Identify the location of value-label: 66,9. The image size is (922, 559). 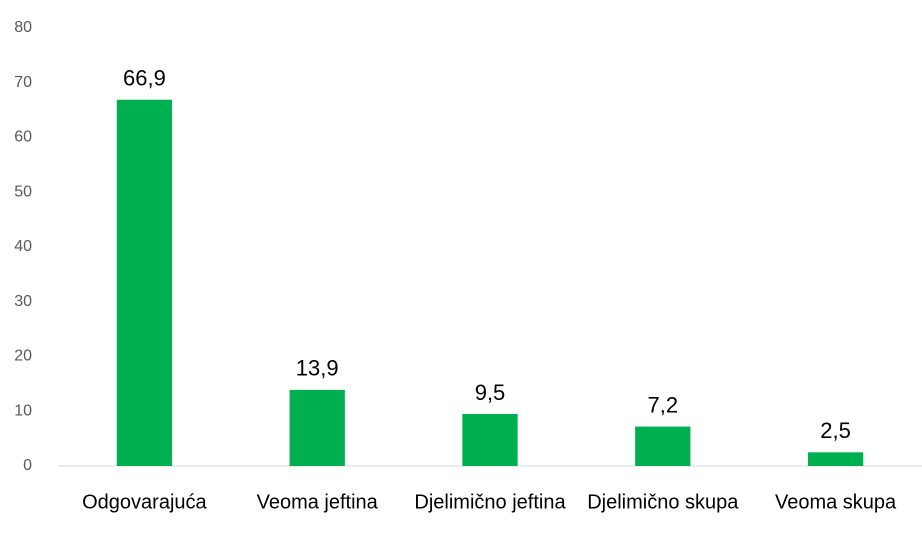
(144, 78).